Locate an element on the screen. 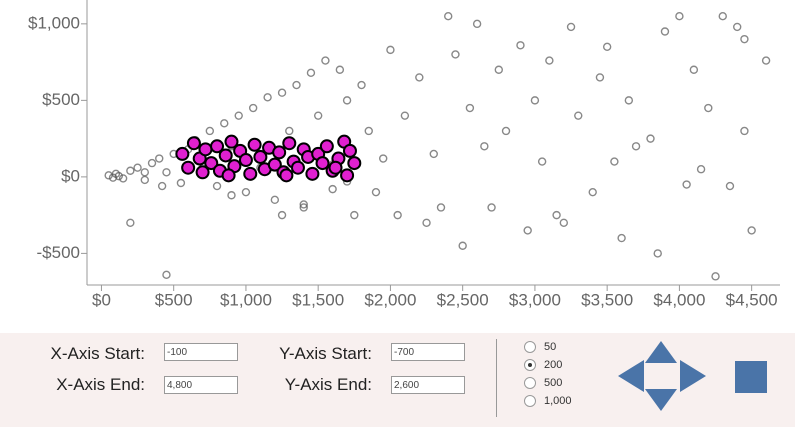 The image size is (798, 427). x-tick-label: $4,500 is located at coordinates (752, 299).